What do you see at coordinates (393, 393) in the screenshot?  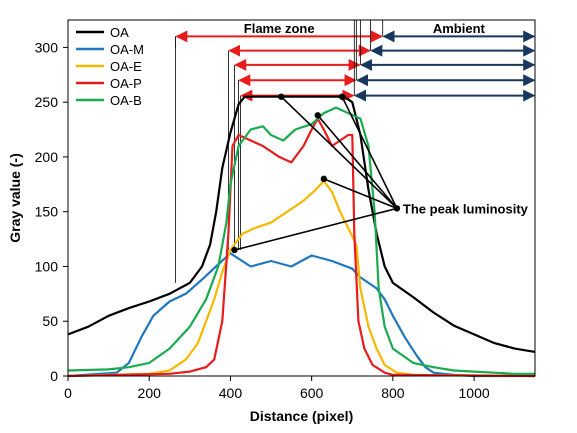 I see `x-tick-label: 800` at bounding box center [393, 393].